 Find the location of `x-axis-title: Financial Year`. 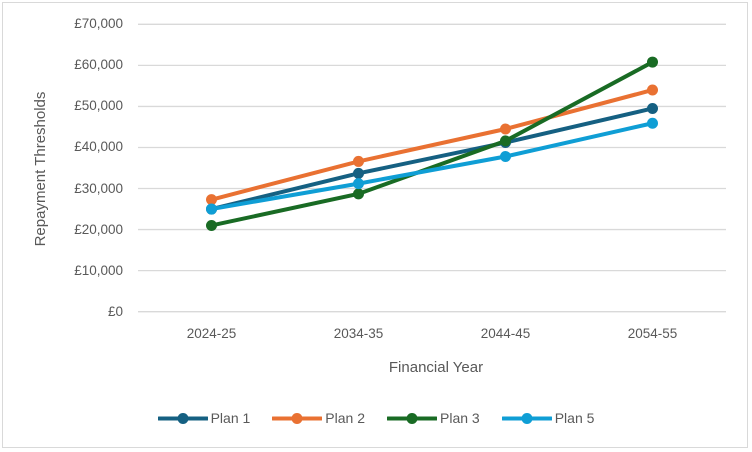

x-axis-title: Financial Year is located at coordinates (436, 367).